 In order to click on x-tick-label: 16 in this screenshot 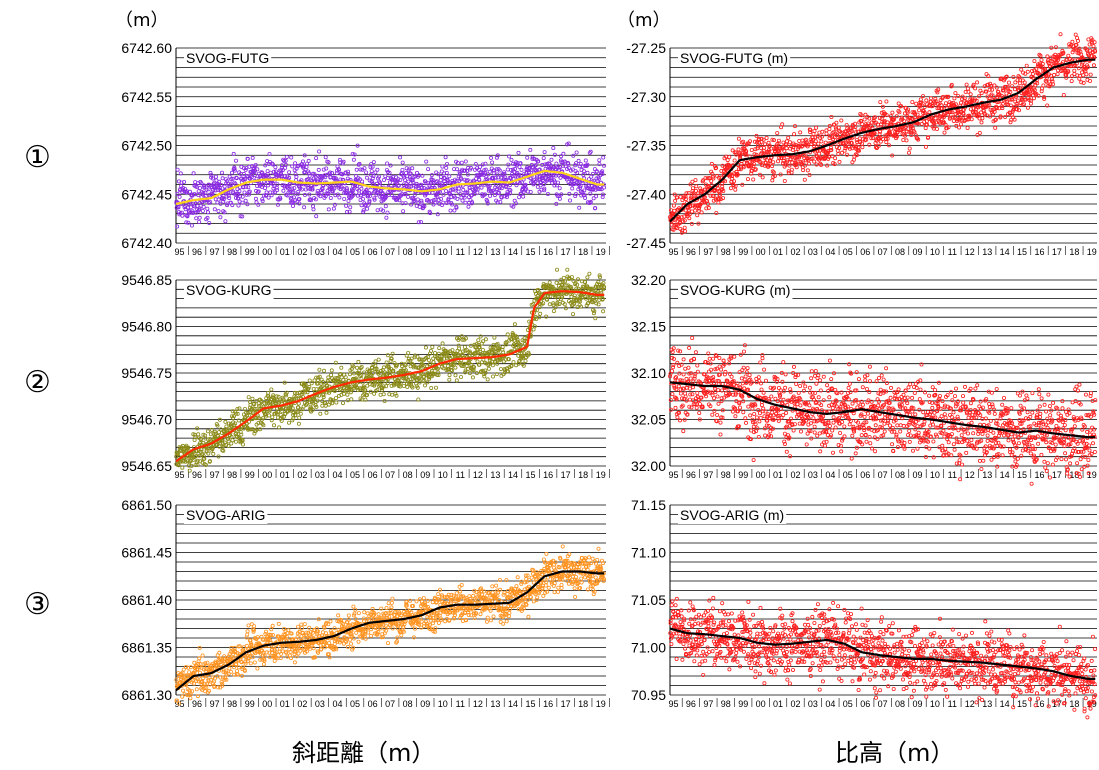, I will do `click(548, 475)`.